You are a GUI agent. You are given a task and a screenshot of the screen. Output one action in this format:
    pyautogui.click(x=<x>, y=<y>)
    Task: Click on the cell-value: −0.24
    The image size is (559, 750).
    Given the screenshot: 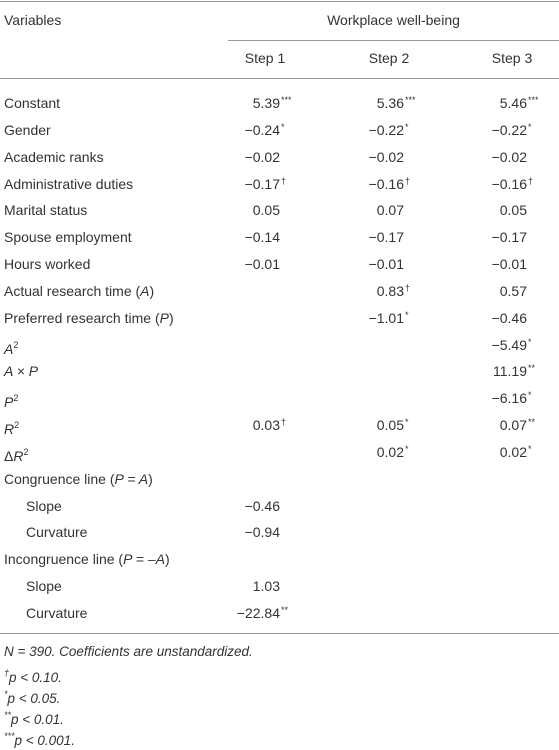 What is the action you would take?
    pyautogui.click(x=262, y=129)
    